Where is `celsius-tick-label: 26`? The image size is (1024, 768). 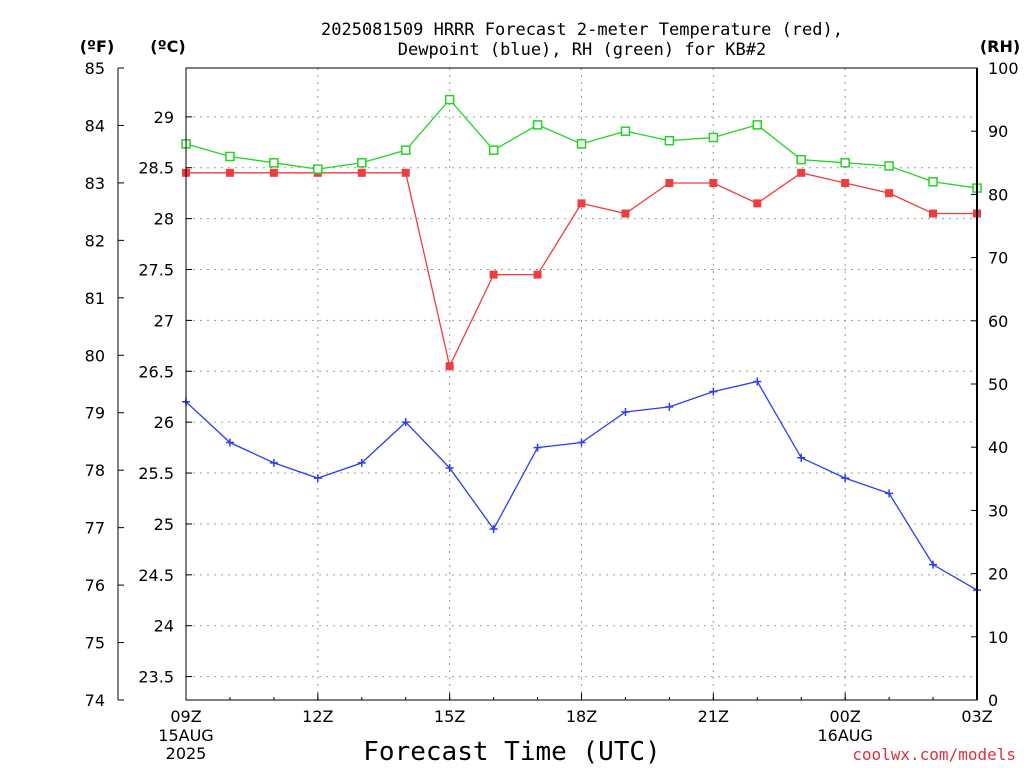 celsius-tick-label: 26 is located at coordinates (164, 422).